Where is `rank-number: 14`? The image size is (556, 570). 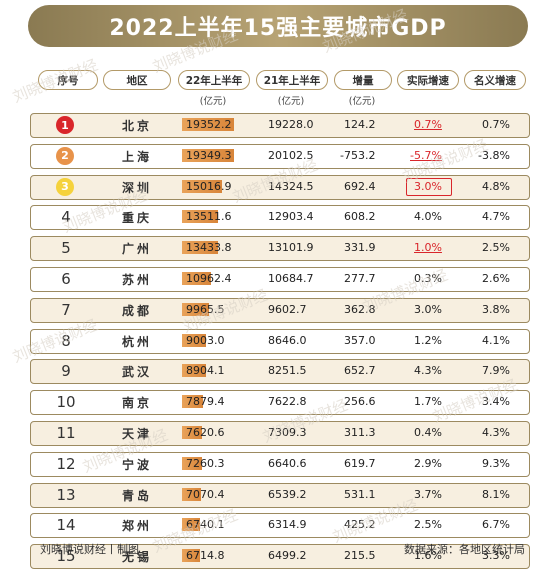 rank-number: 14 is located at coordinates (66, 525).